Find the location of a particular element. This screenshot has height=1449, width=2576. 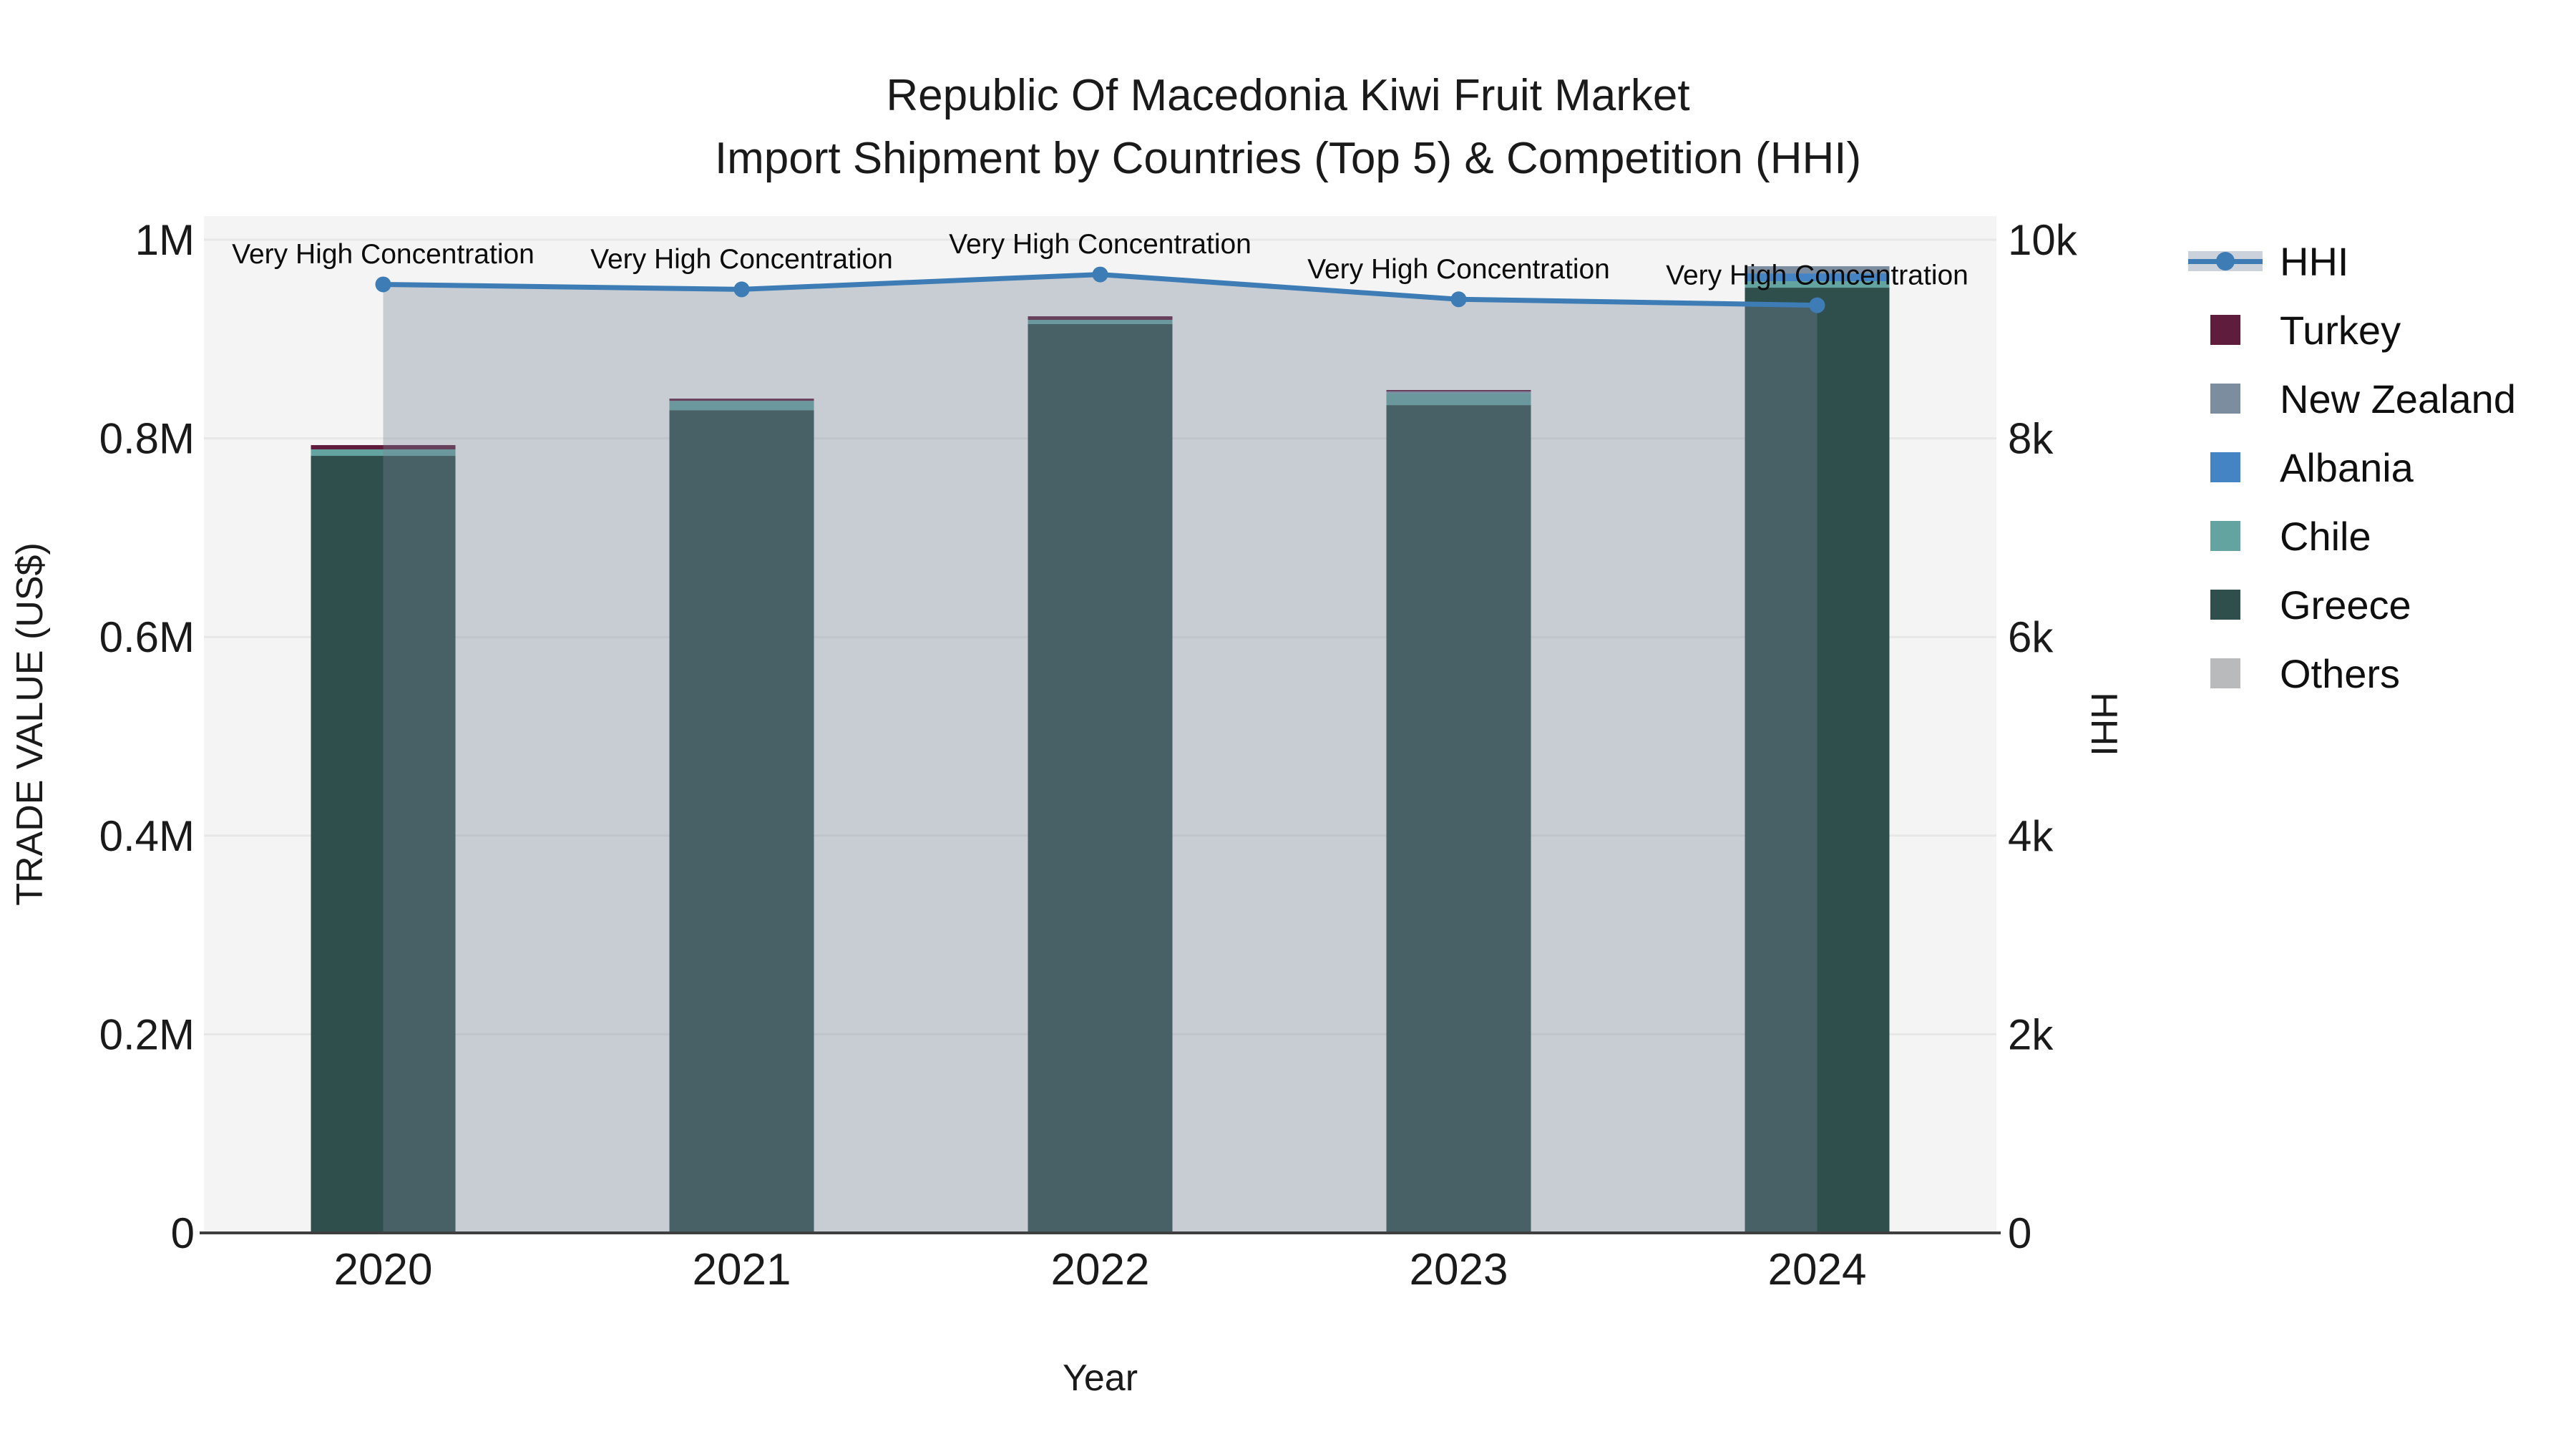

bar-segment-chile-2022 is located at coordinates (1100, 322).